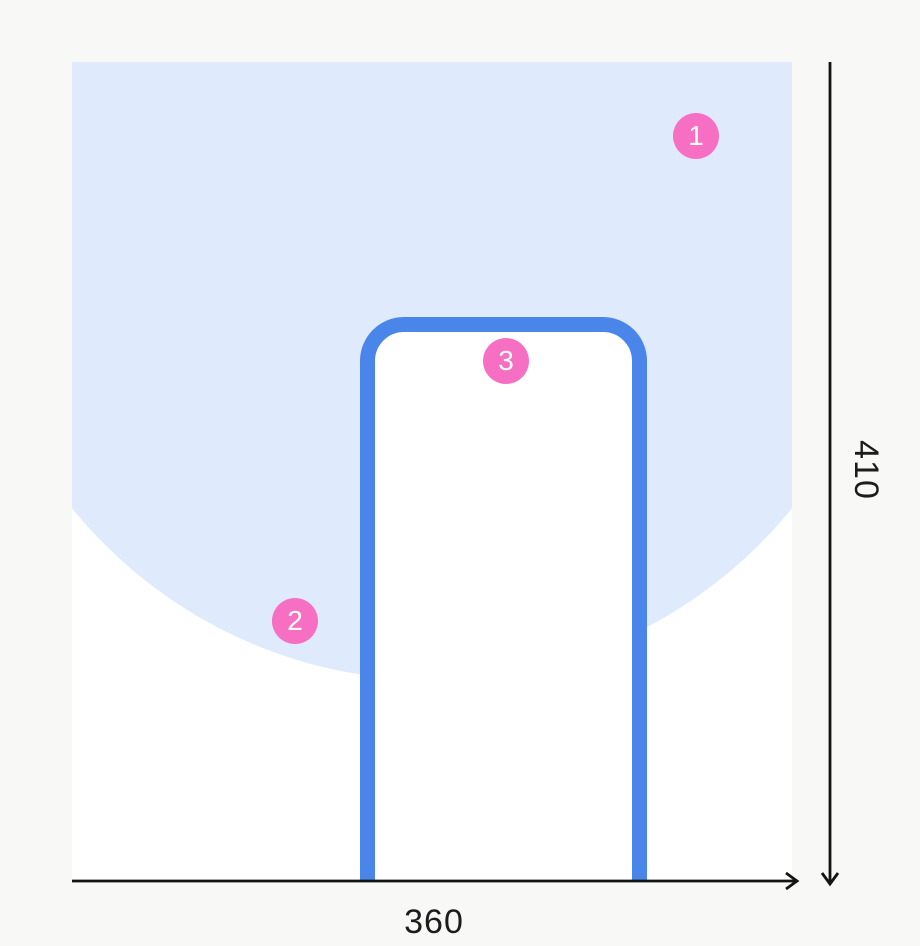  What do you see at coordinates (830, 474) in the screenshot?
I see `height-arrow-down-icon` at bounding box center [830, 474].